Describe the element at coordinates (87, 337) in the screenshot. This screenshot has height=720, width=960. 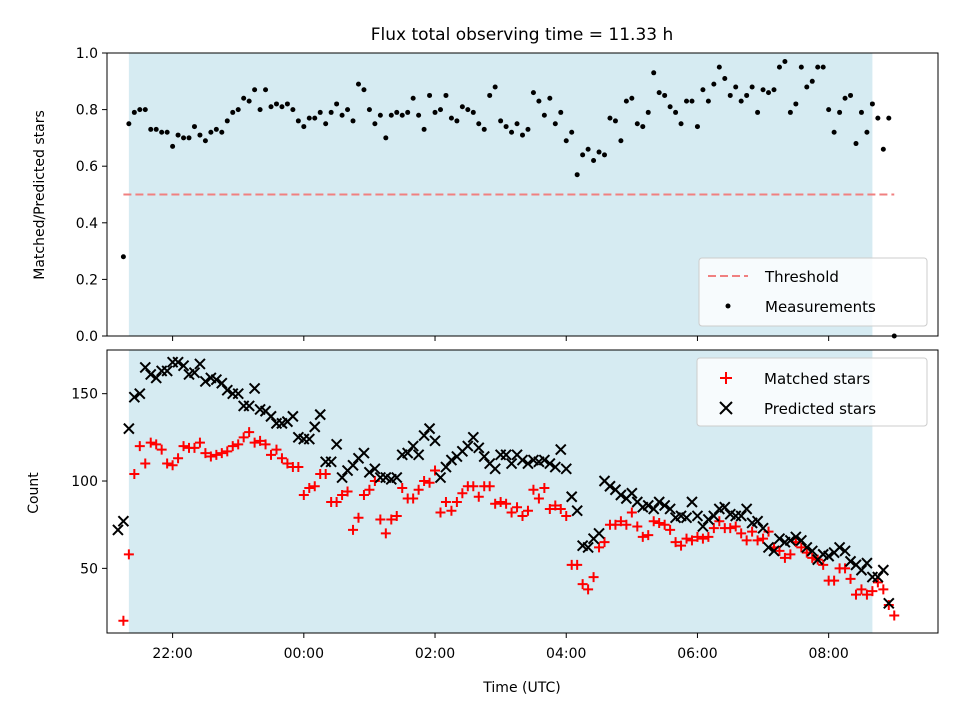
I see `top-y-tick-label: 0.0` at that location.